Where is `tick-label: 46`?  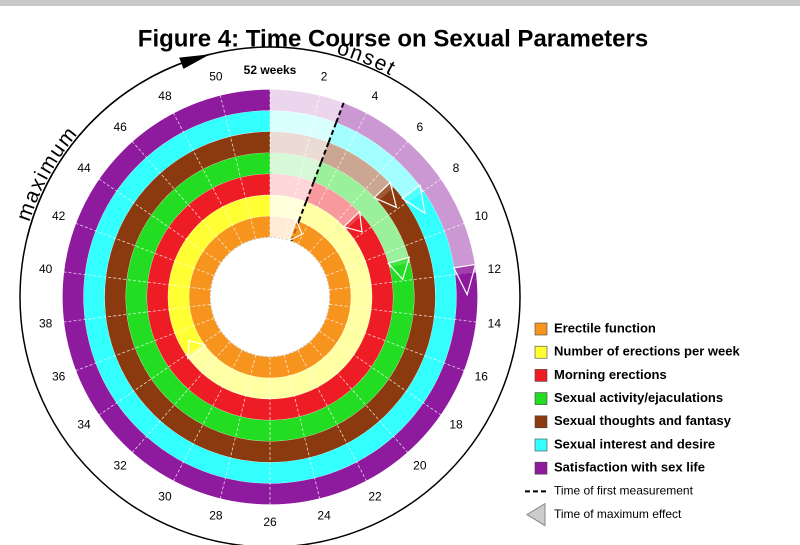 tick-label: 46 is located at coordinates (120, 127).